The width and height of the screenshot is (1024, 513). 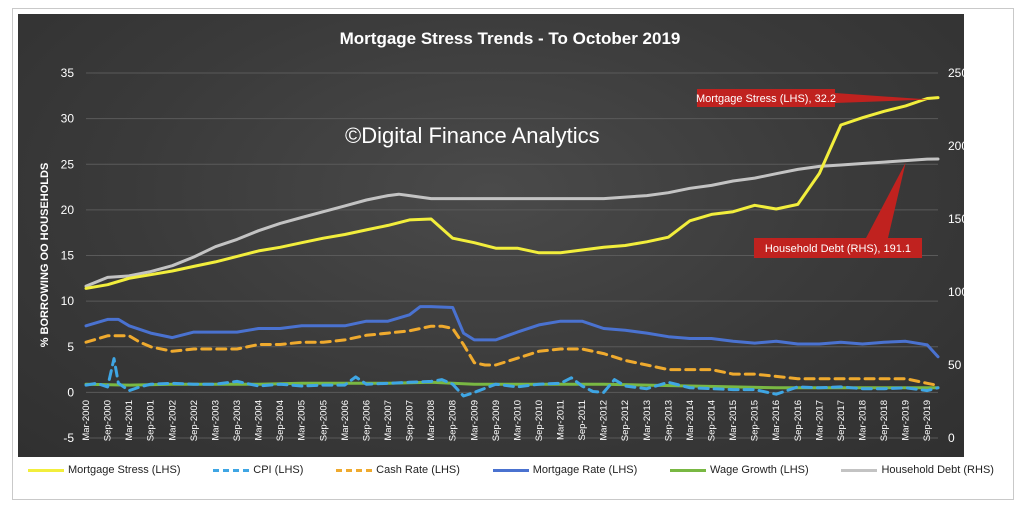 What do you see at coordinates (259, 420) in the screenshot?
I see `x-tick: Mar-2004` at bounding box center [259, 420].